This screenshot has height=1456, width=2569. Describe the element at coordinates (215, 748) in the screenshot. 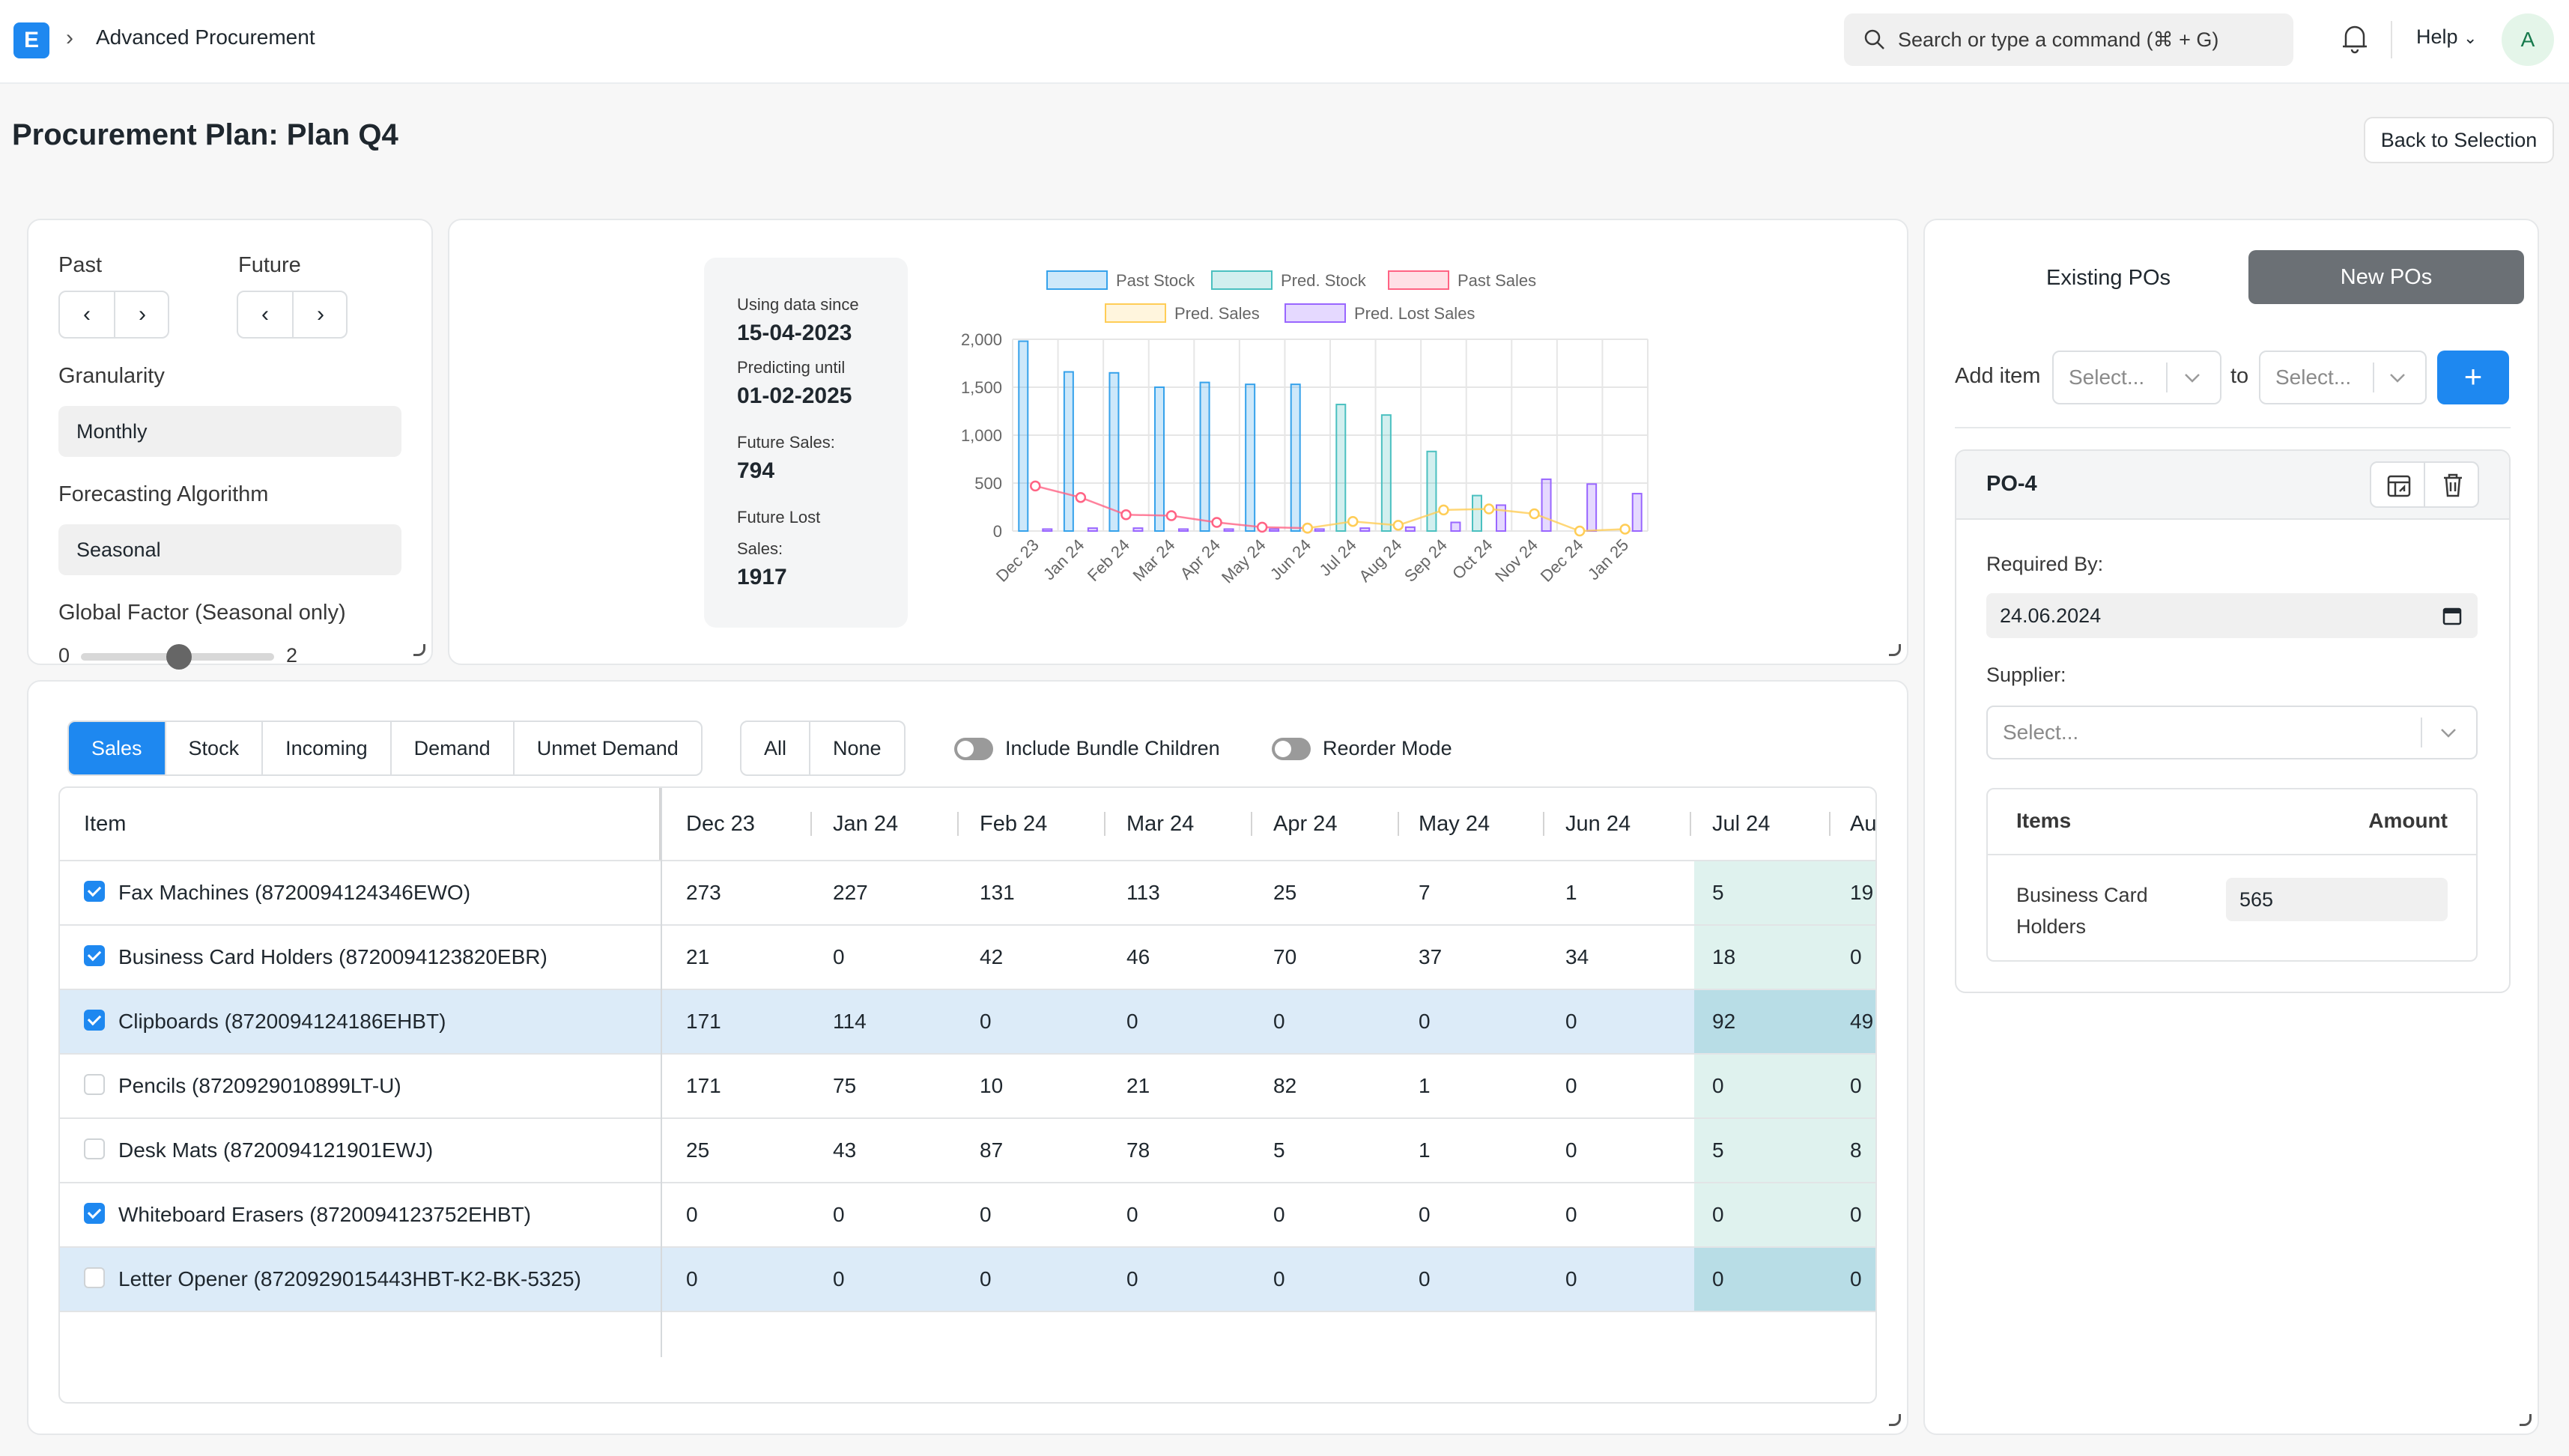

I see `tab-stock: Stock` at that location.